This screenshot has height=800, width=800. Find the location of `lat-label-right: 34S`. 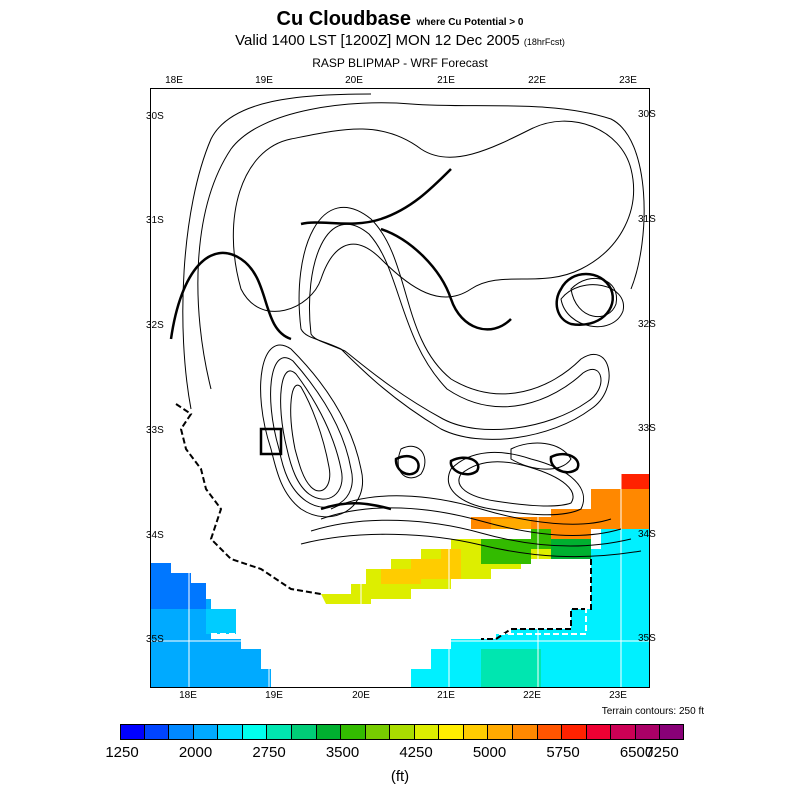

lat-label-right: 34S is located at coordinates (647, 534).